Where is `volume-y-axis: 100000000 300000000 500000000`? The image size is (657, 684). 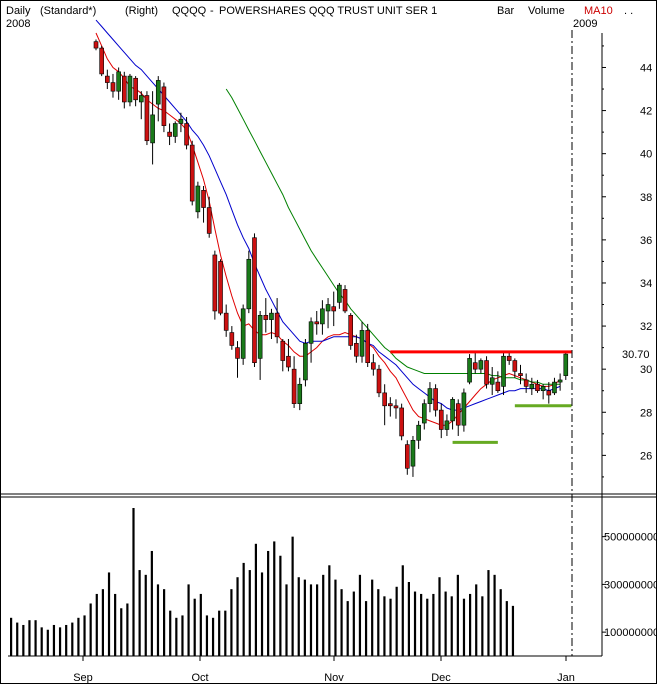
volume-y-axis: 100000000 300000000 500000000 is located at coordinates (629, 585).